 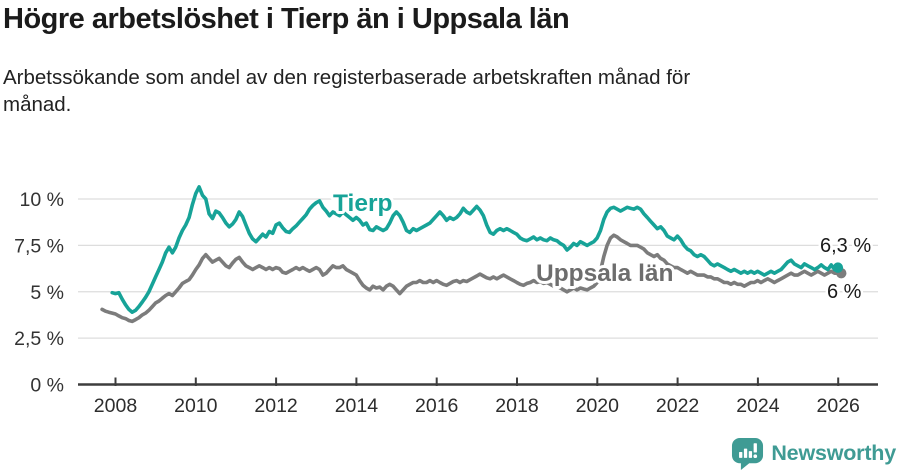 I want to click on uppsala-lan-series-label: Uppsala län, so click(x=605, y=273).